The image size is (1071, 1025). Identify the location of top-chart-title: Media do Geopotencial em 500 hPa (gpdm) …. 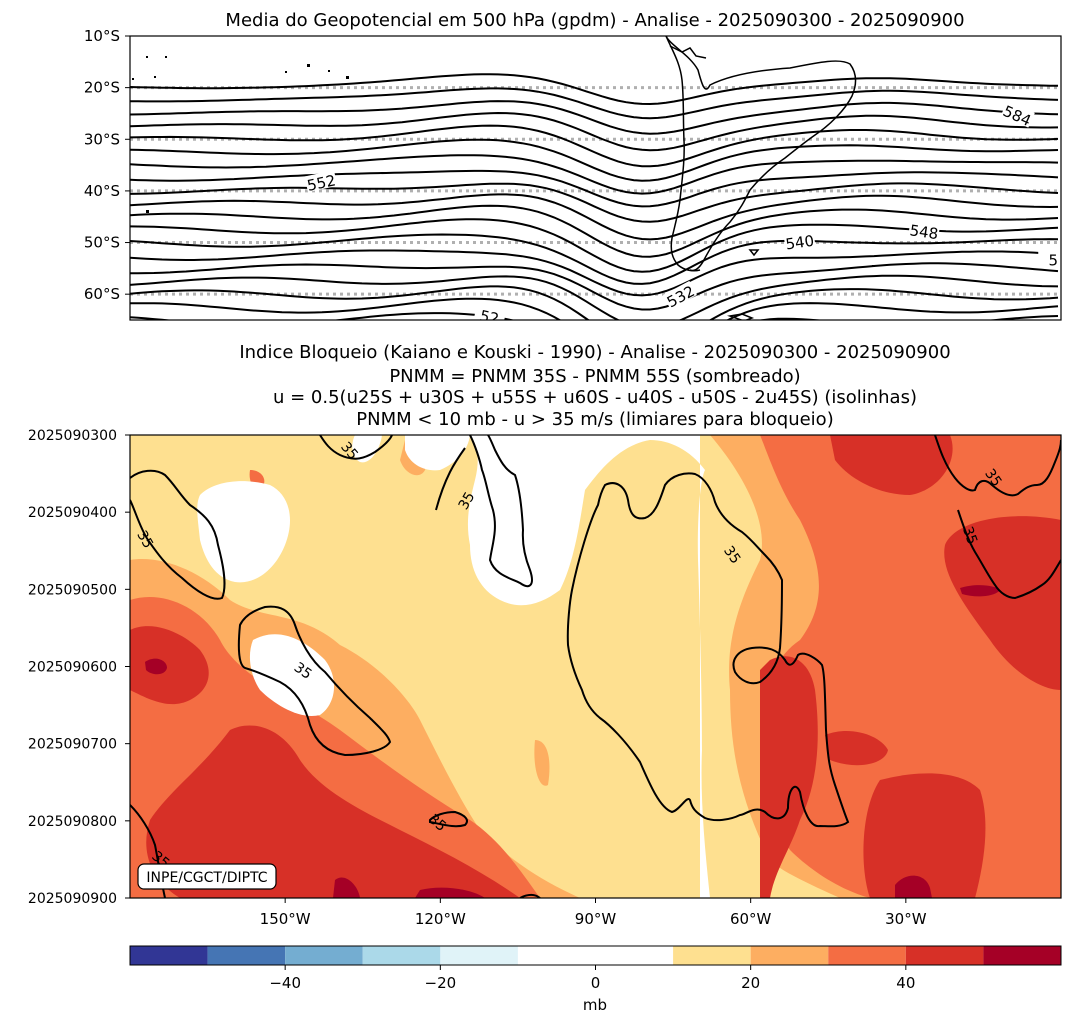
(594, 20).